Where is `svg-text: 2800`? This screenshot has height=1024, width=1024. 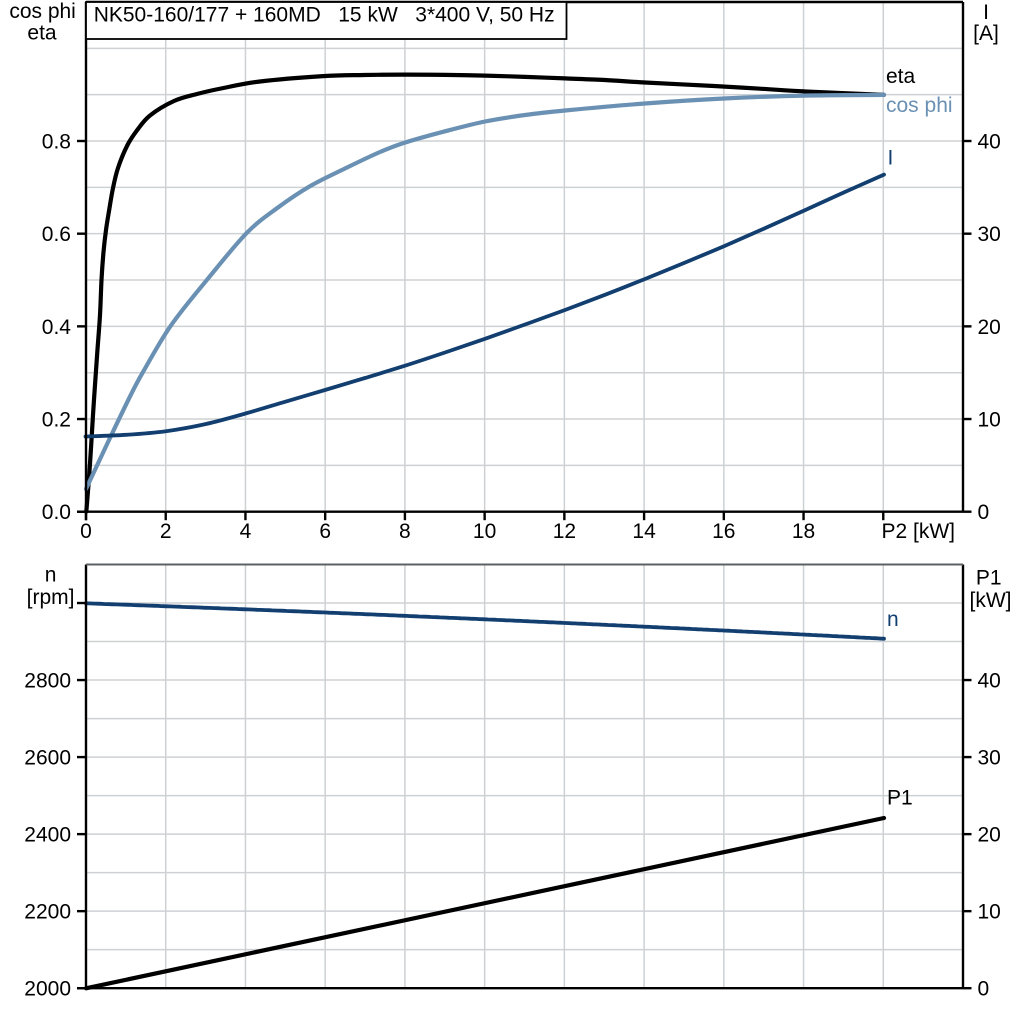
svg-text: 2800 is located at coordinates (47, 681).